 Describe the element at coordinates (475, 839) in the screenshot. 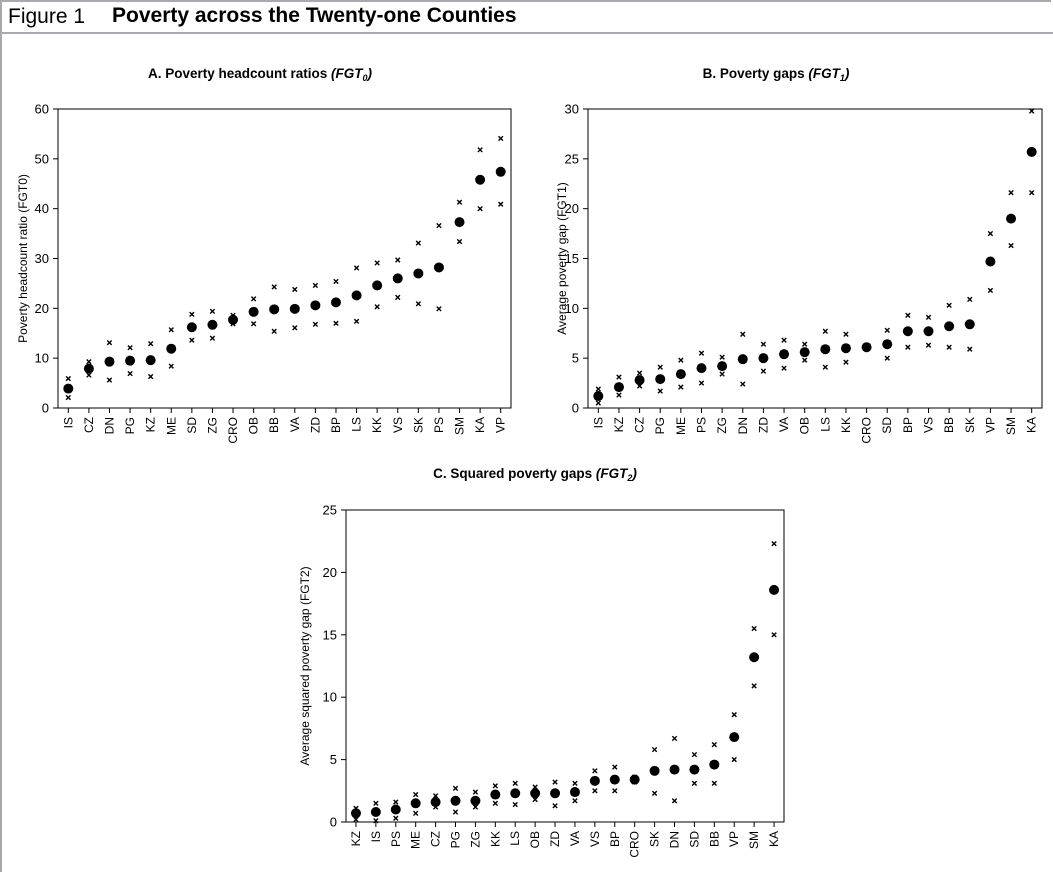

I see `x-category-label: ZG` at that location.